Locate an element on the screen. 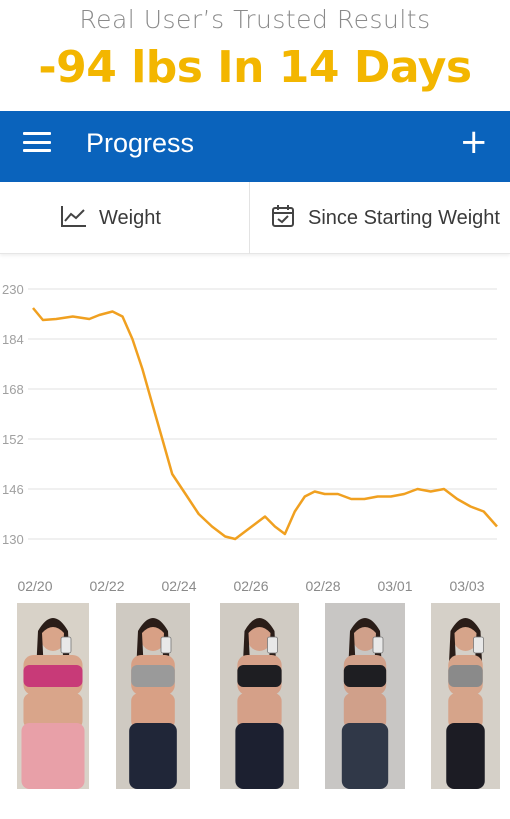 Image resolution: width=510 pixels, height=819 pixels. metric-selector-button: Weight is located at coordinates (110, 218).